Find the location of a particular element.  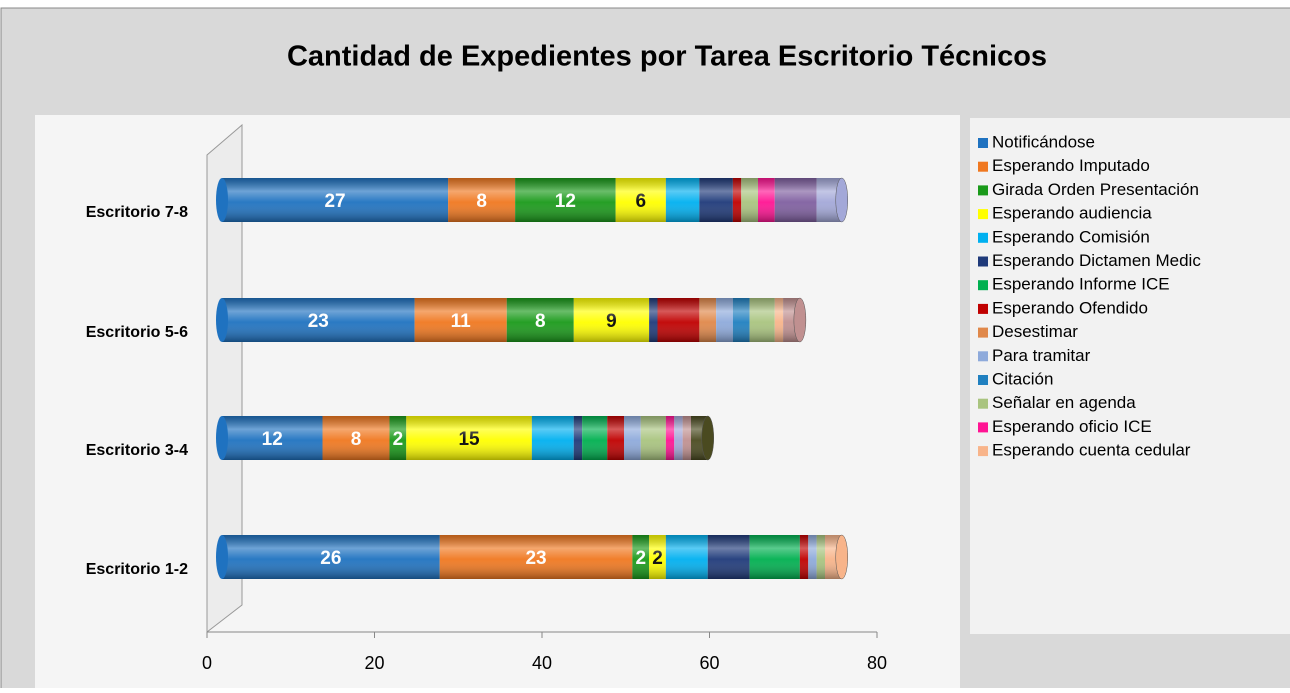

x-tick-label: 0 is located at coordinates (207, 663).